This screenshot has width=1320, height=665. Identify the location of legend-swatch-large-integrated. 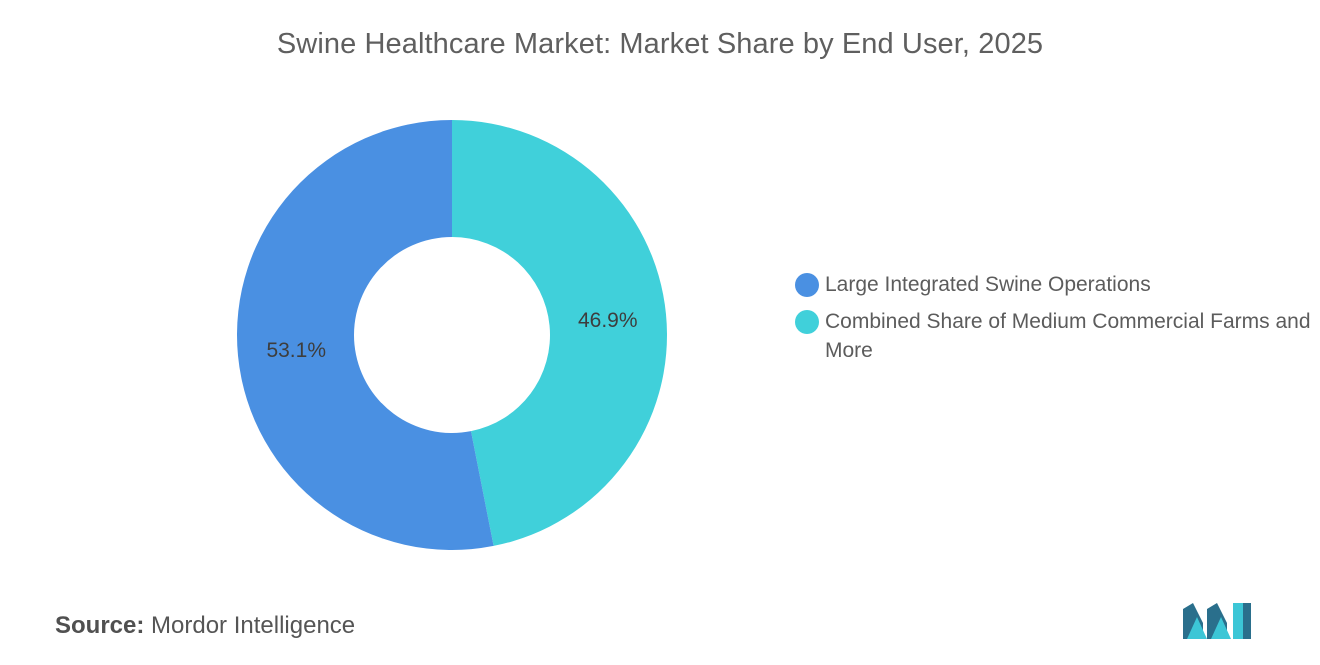
(807, 285).